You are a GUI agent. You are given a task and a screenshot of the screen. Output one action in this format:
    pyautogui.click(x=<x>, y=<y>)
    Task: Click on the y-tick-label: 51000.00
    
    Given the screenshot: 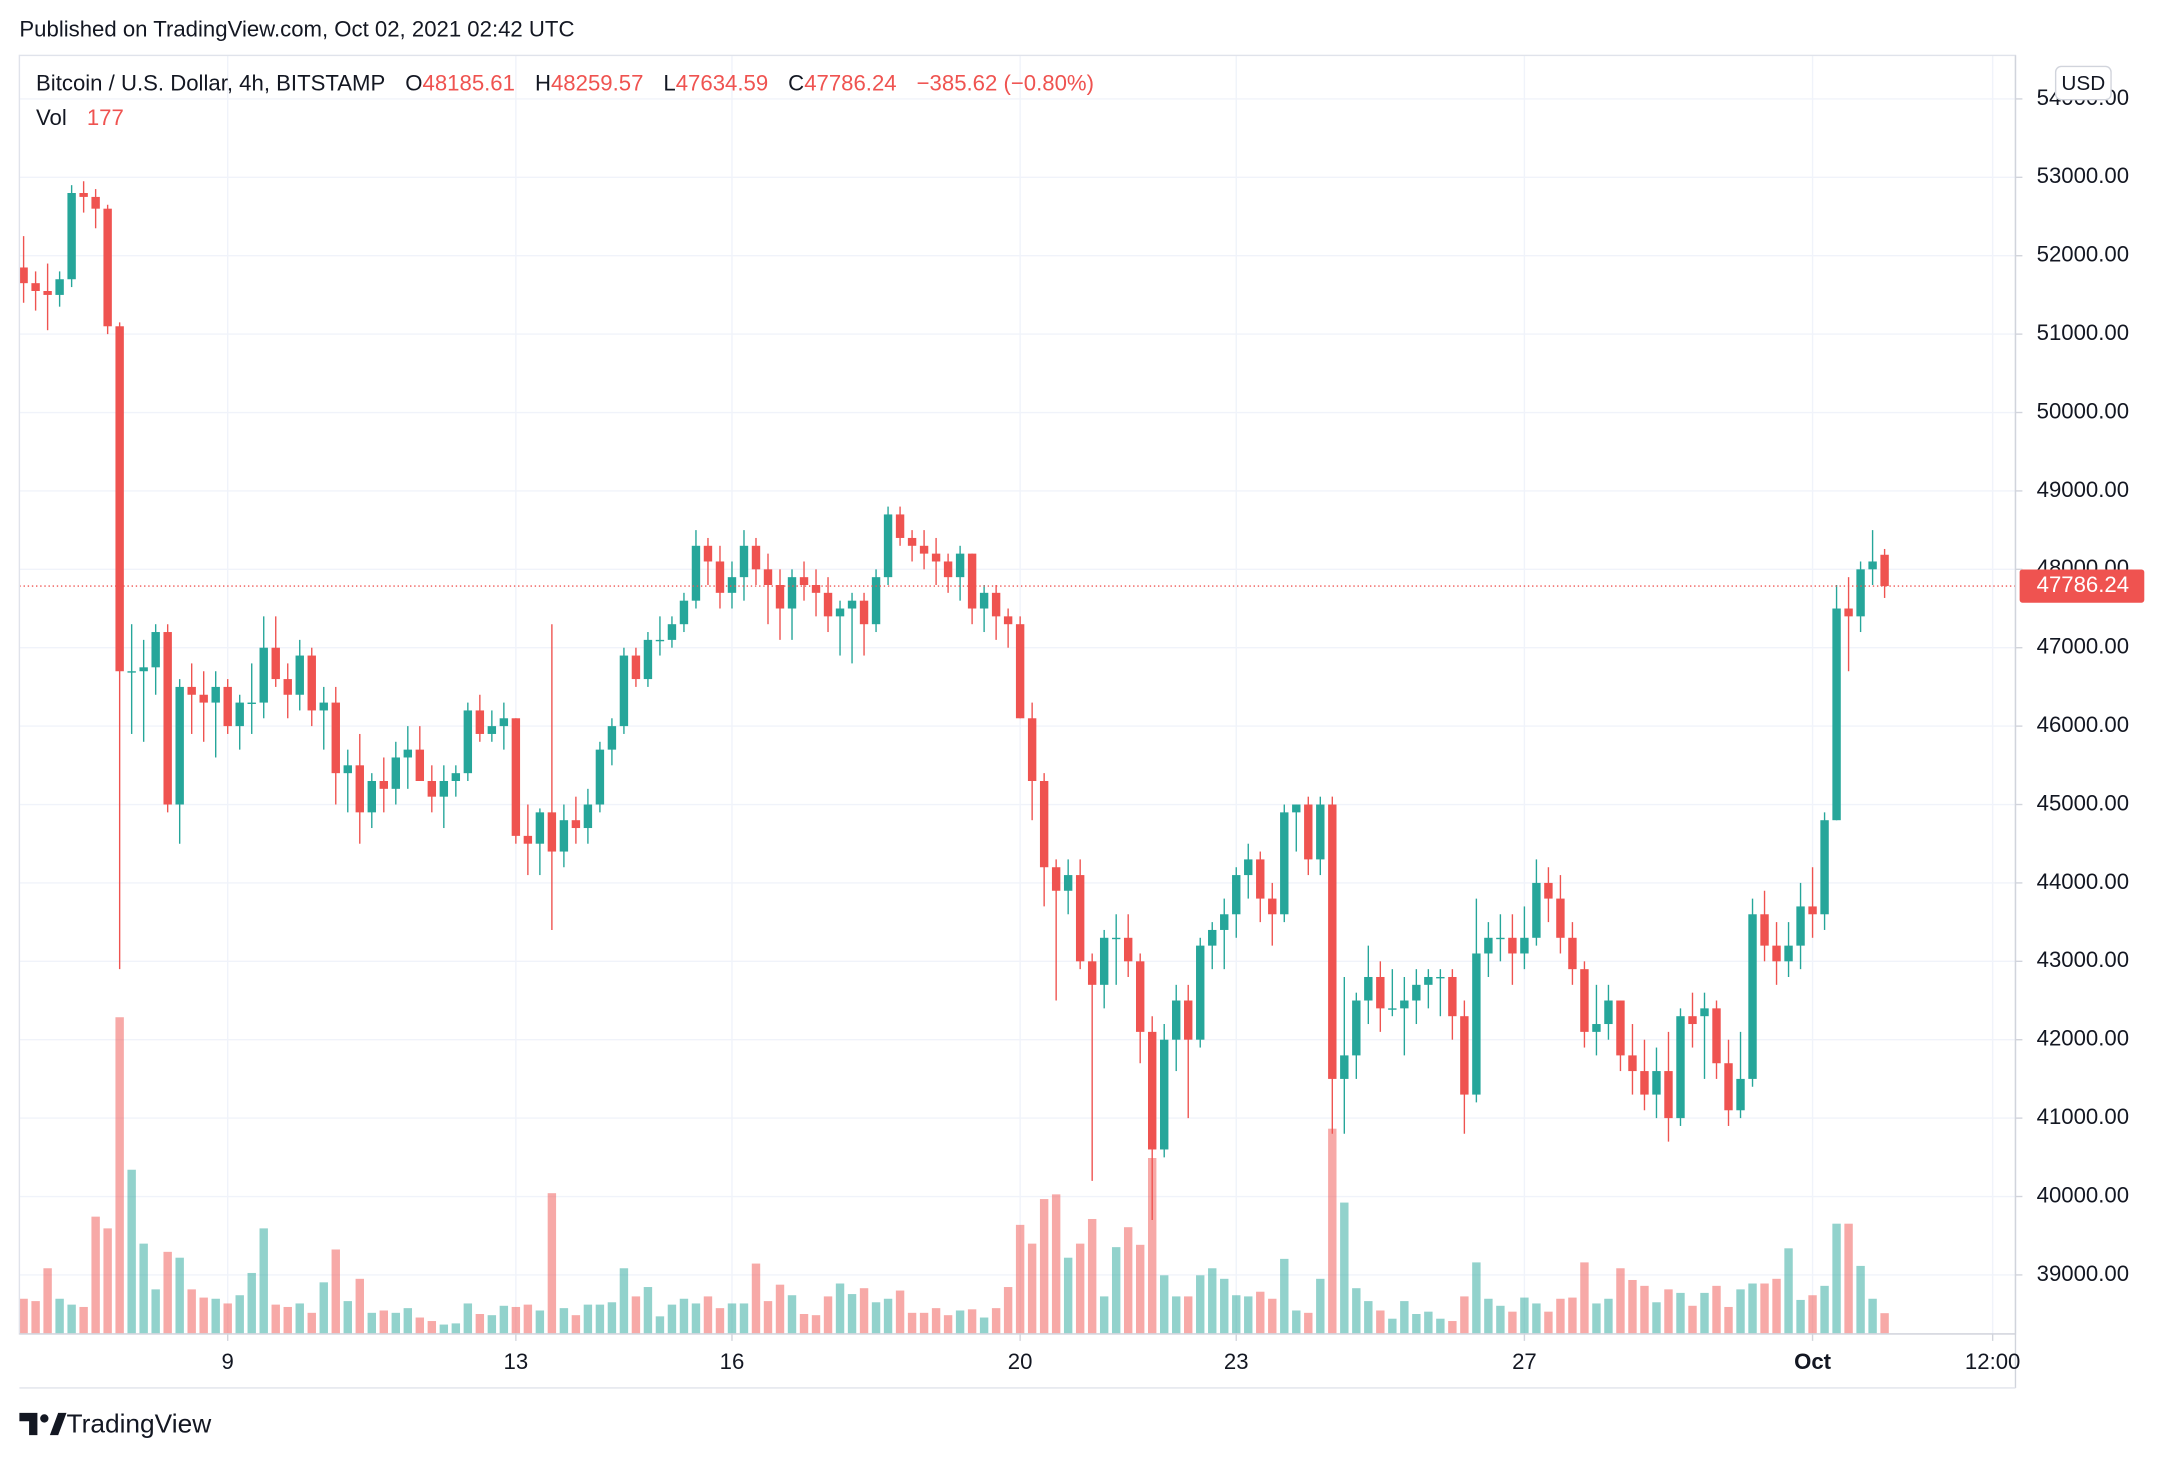 What is the action you would take?
    pyautogui.click(x=2083, y=332)
    